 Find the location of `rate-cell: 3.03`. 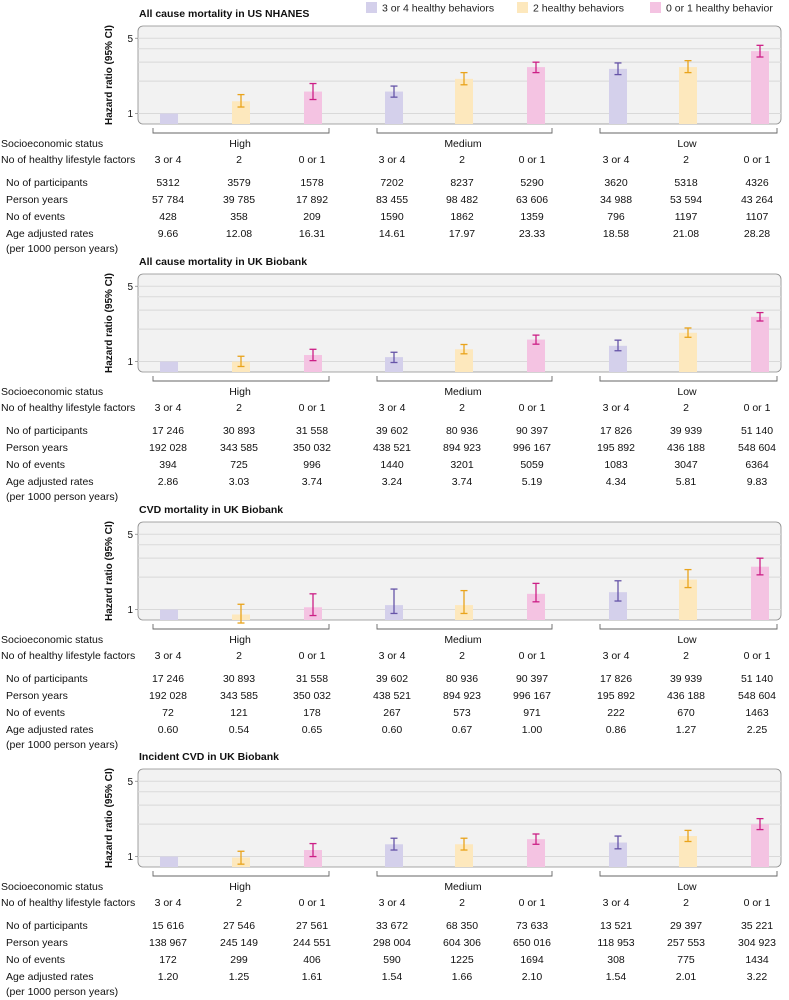

rate-cell: 3.03 is located at coordinates (239, 482).